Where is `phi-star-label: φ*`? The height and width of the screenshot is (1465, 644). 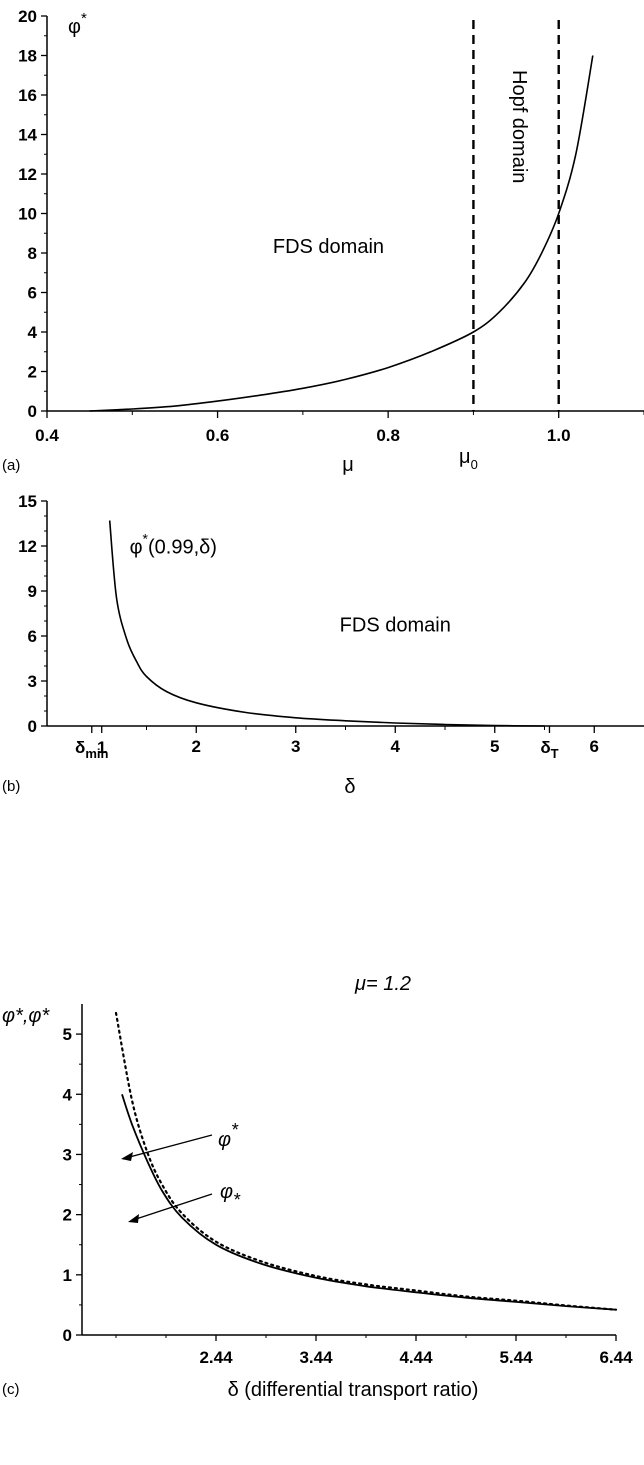 phi-star-label: φ* is located at coordinates (228, 1135).